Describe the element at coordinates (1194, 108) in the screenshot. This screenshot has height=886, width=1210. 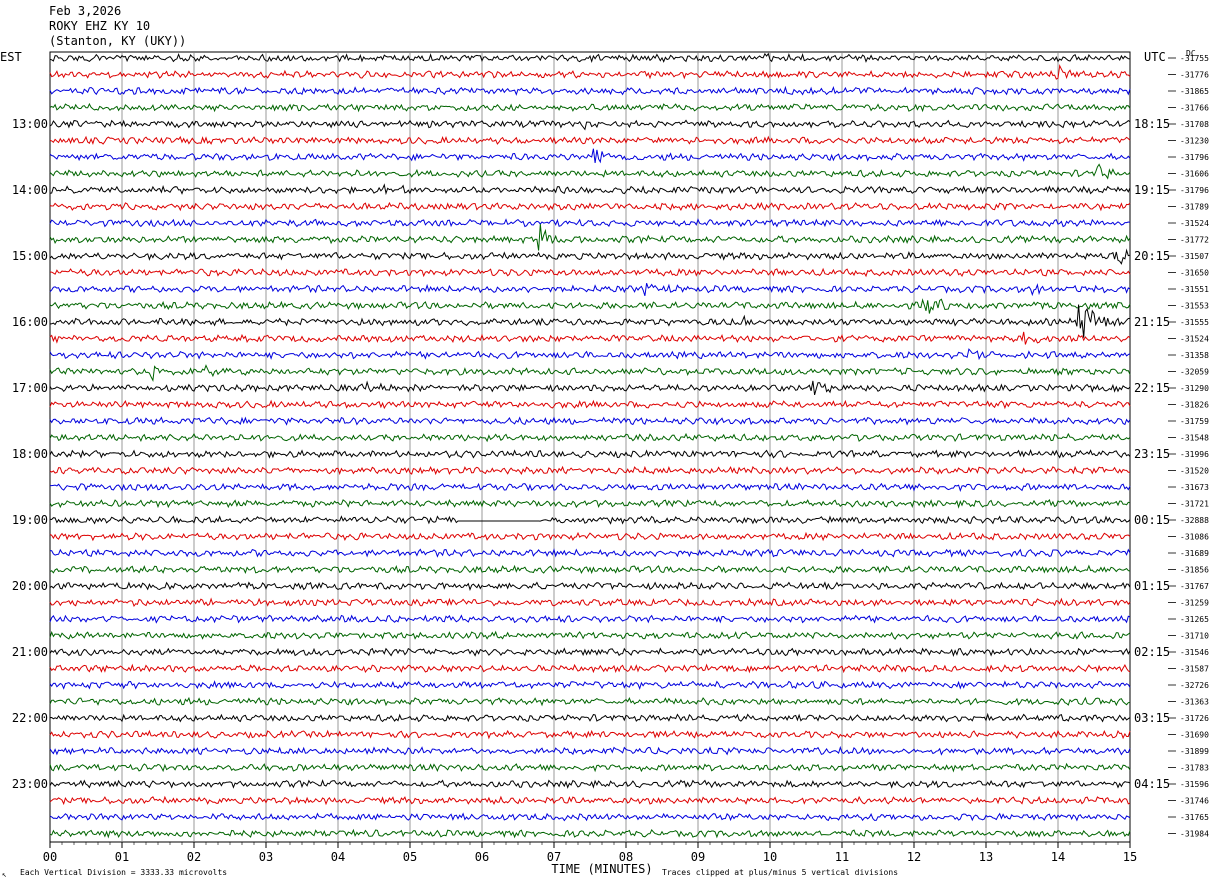
I see `dc-offset-label: -31766` at that location.